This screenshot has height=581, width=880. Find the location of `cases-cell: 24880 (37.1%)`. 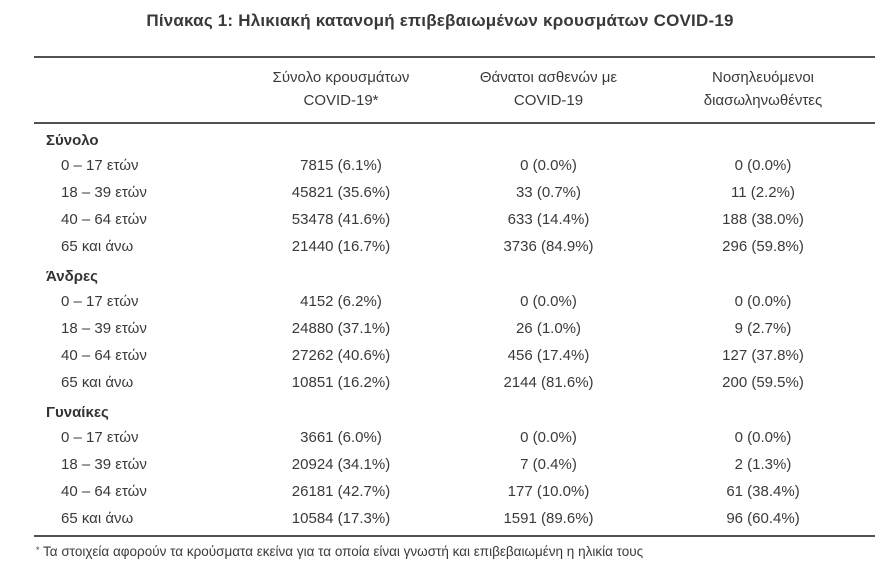

cases-cell: 24880 (37.1%) is located at coordinates (341, 328).